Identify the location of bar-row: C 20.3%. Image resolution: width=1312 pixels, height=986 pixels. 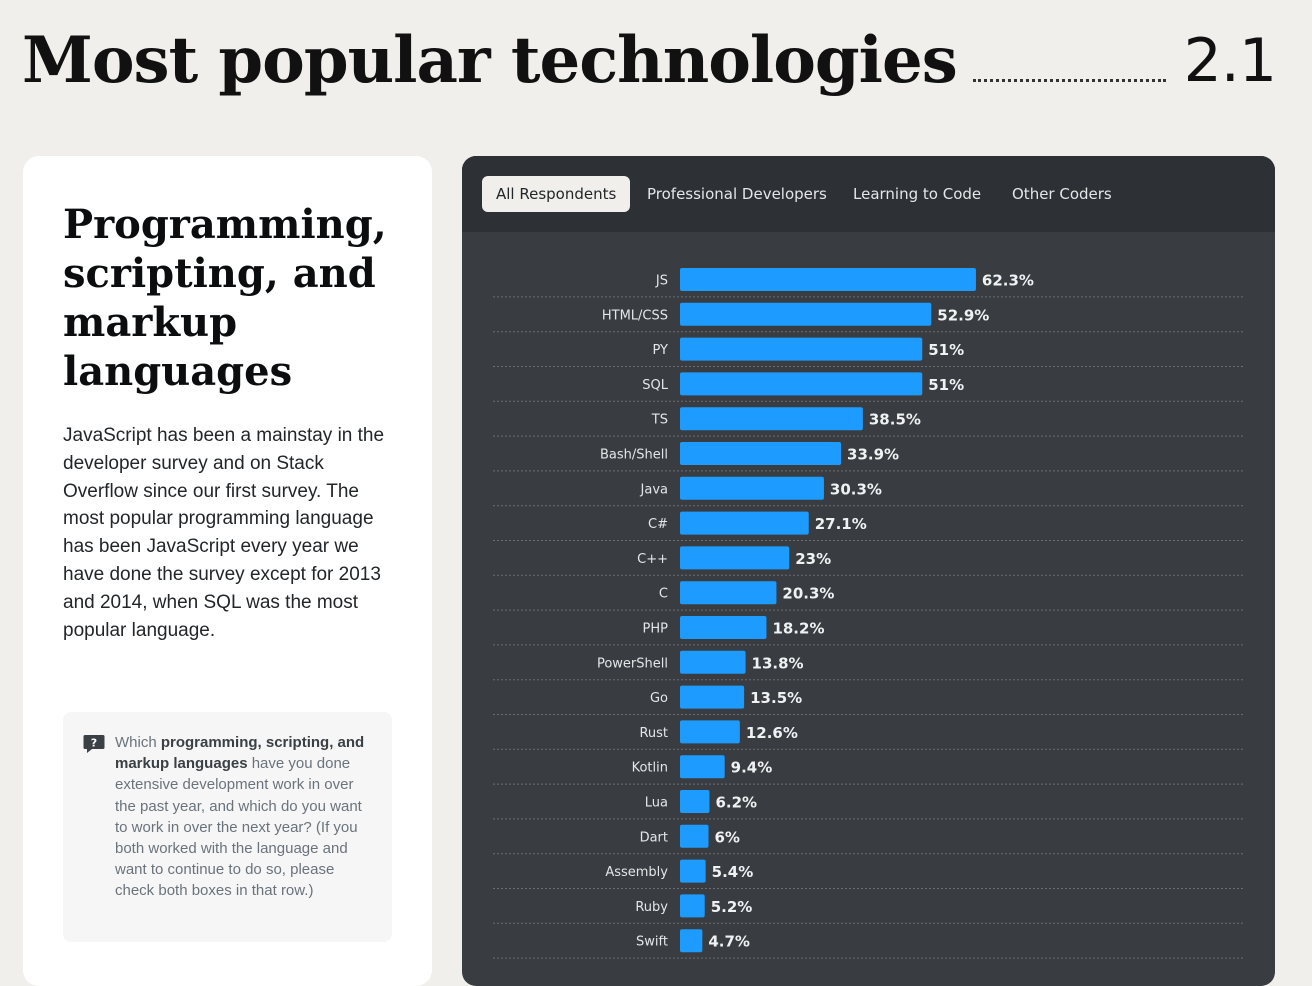
(869, 596).